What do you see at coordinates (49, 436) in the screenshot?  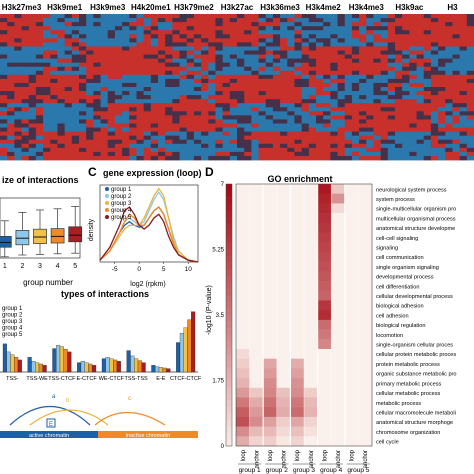 I see `active-chromatin-label: active chromatin` at bounding box center [49, 436].